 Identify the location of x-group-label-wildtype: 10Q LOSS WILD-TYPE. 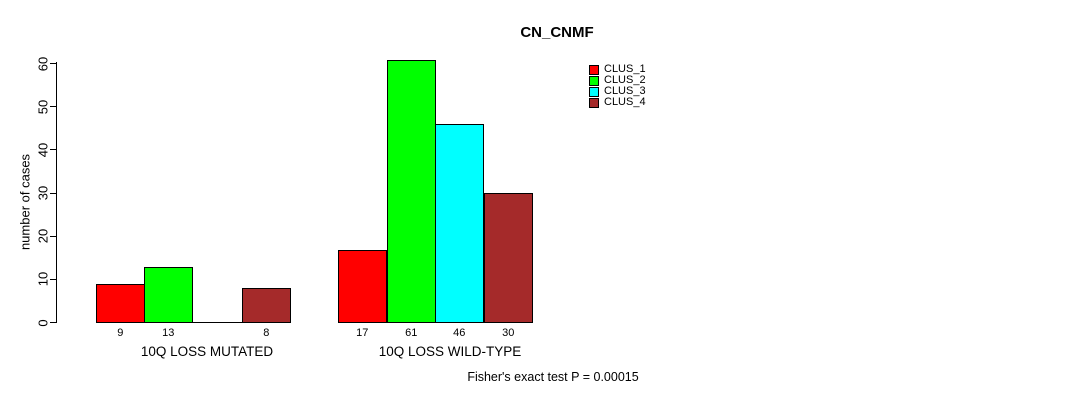
(450, 351).